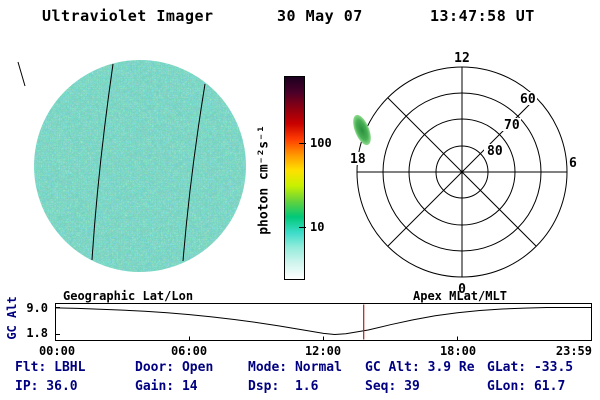  I want to click on ytick-9: 9.0, so click(37, 308).